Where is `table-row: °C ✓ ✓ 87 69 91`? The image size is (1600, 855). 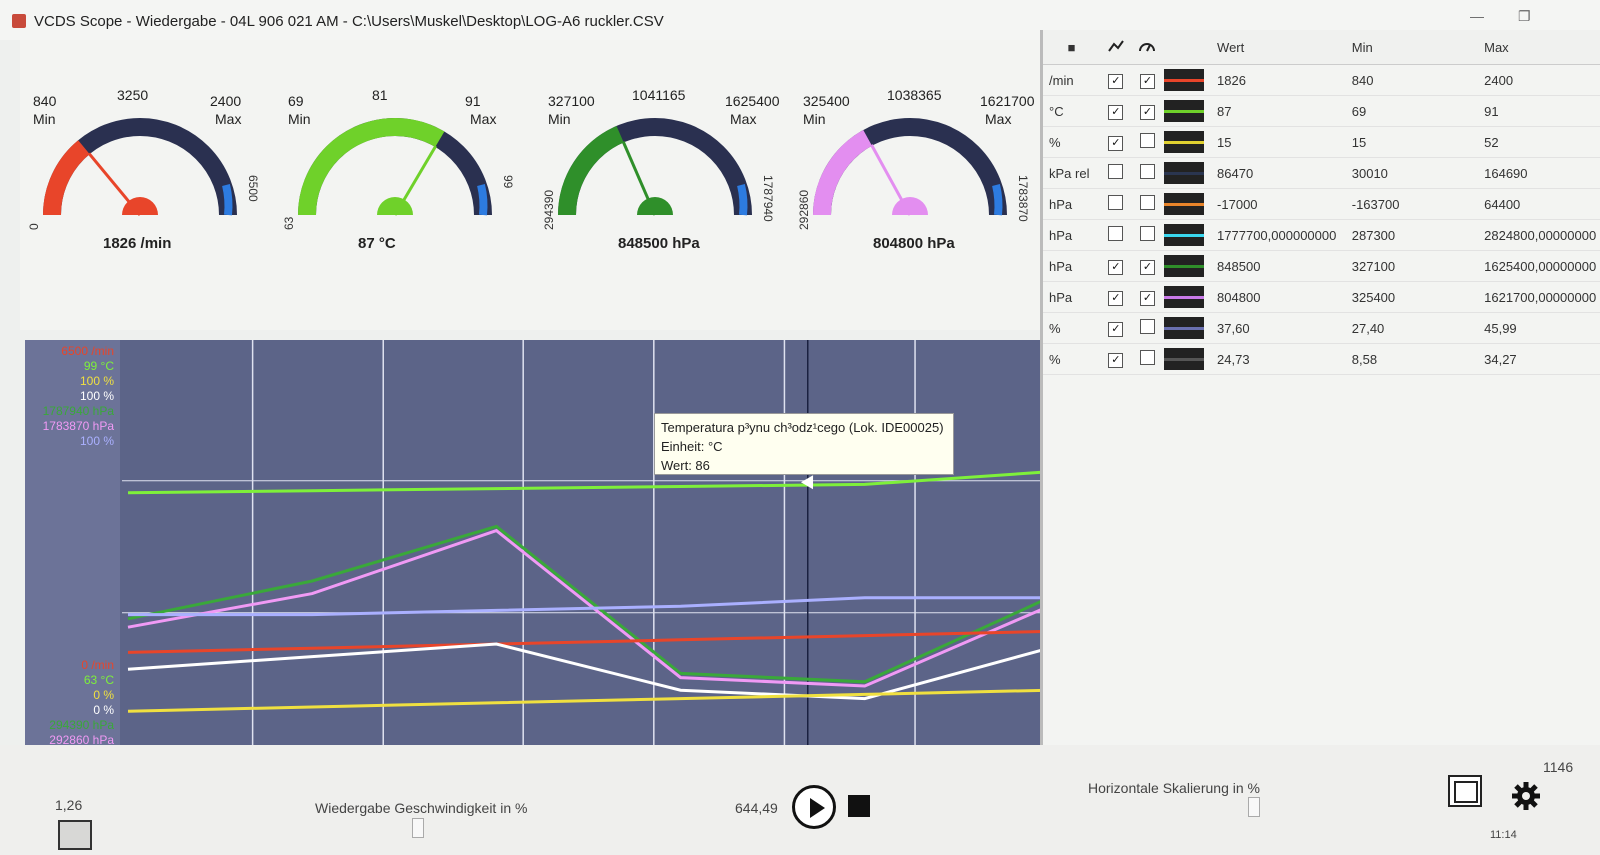 table-row: °C ✓ ✓ 87 69 91 is located at coordinates (1321, 111).